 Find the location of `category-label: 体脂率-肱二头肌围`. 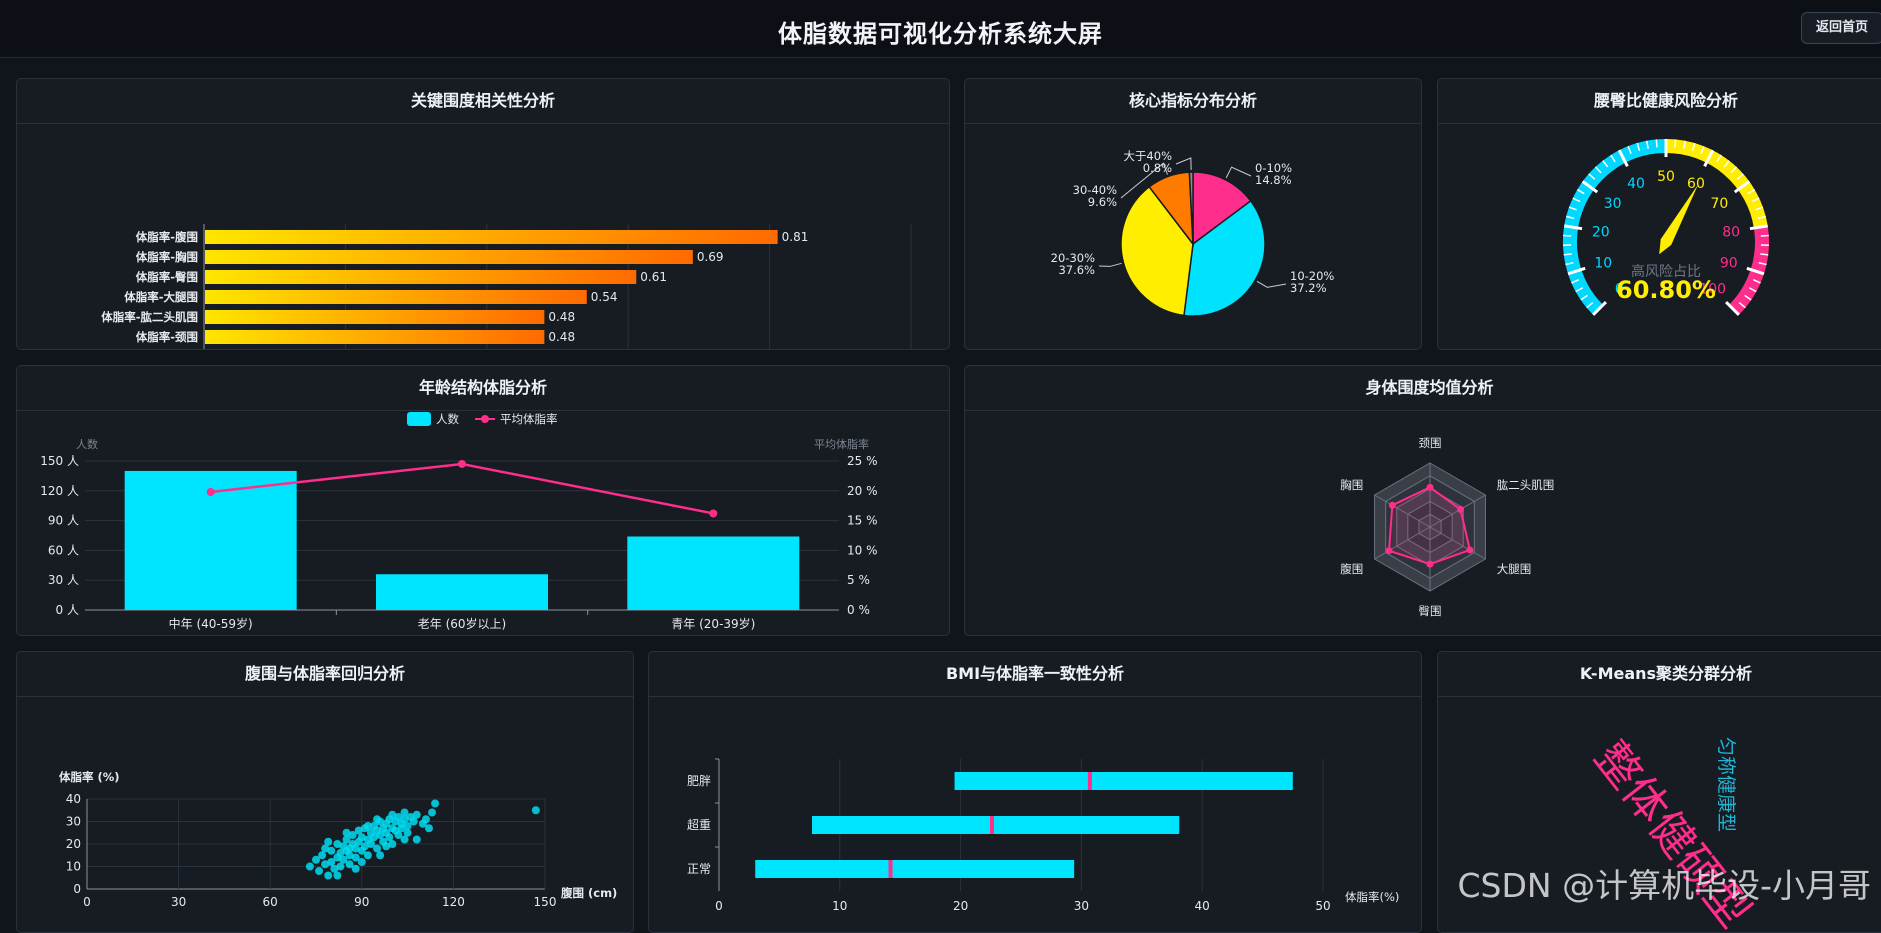

category-label: 体脂率-肱二头肌围 is located at coordinates (149, 317).